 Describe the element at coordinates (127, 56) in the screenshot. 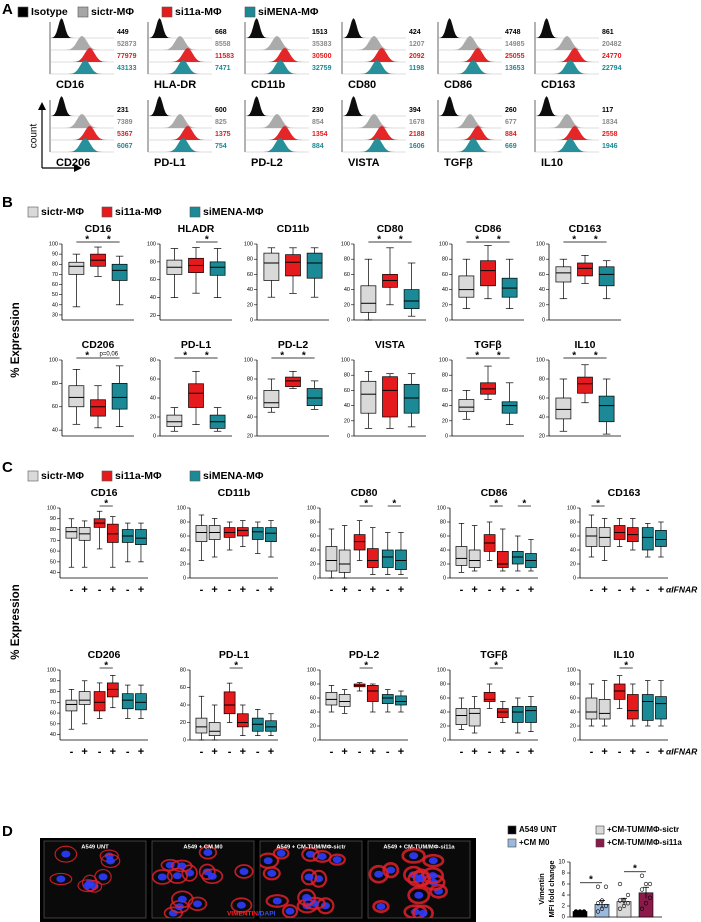

I see `mfi-value: 77979` at that location.